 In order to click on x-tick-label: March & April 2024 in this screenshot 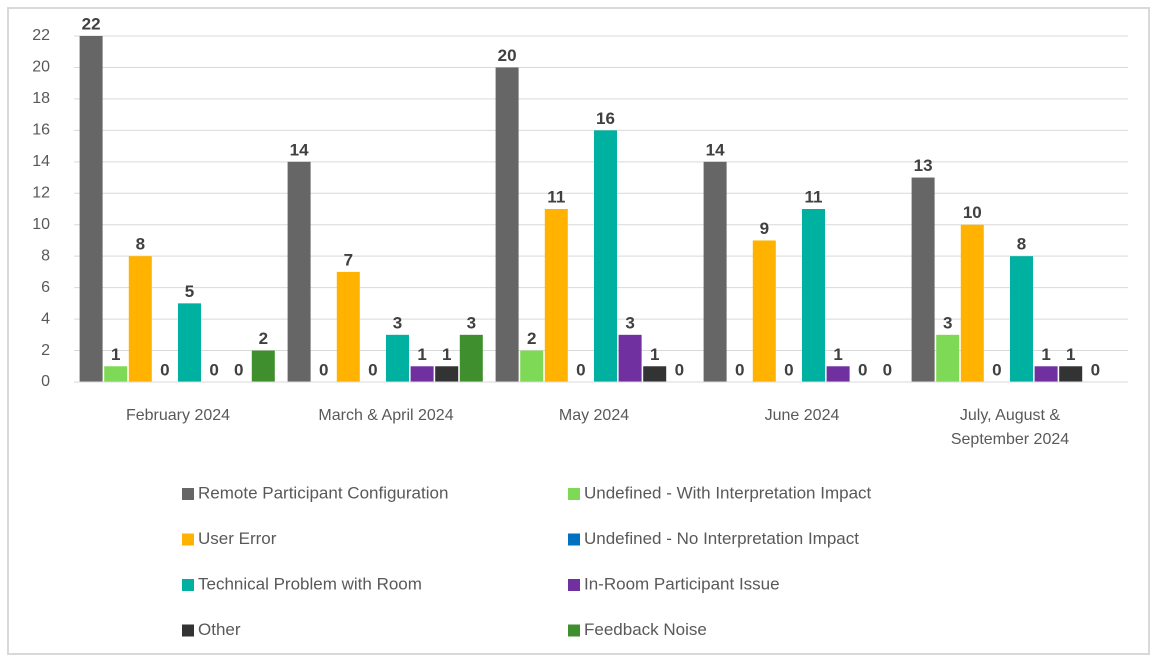, I will do `click(386, 415)`.